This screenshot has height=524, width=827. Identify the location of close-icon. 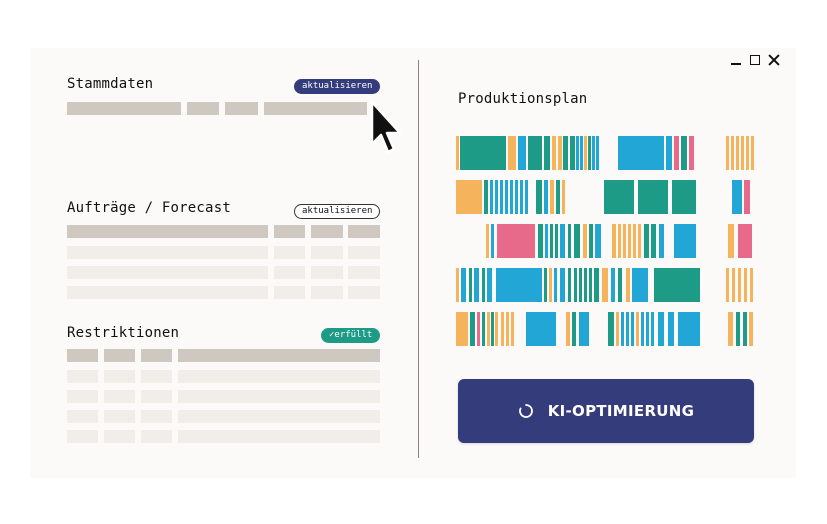
(774, 60).